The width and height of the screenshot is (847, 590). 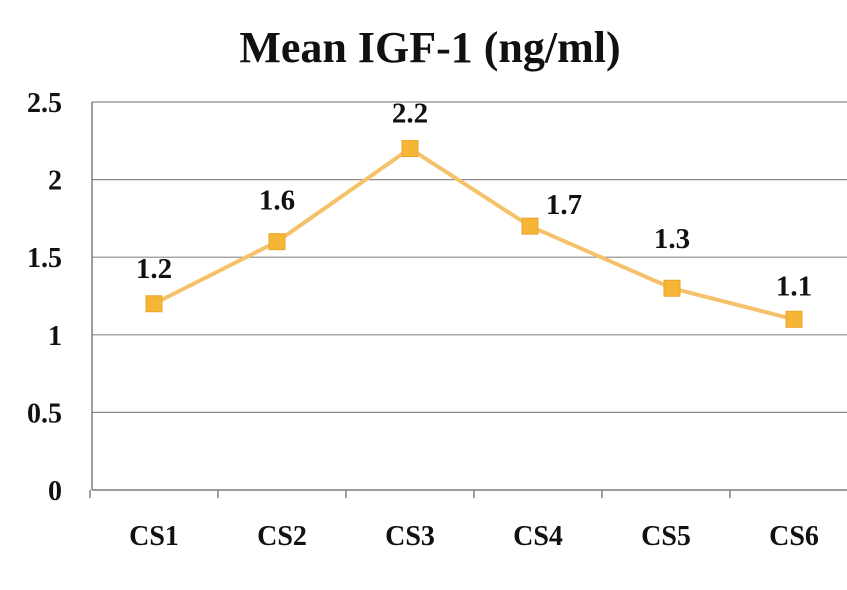 What do you see at coordinates (794, 536) in the screenshot?
I see `x-tick-label: CS6` at bounding box center [794, 536].